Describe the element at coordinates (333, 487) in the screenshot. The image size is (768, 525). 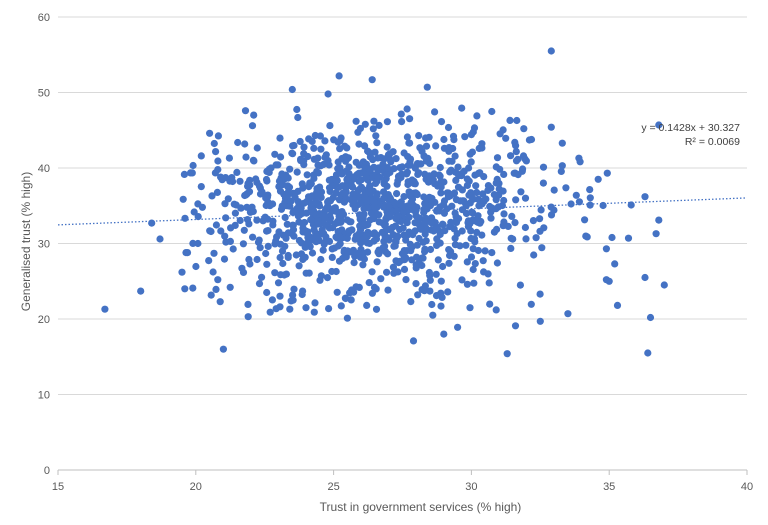
I see `x-tick-label: 25` at that location.